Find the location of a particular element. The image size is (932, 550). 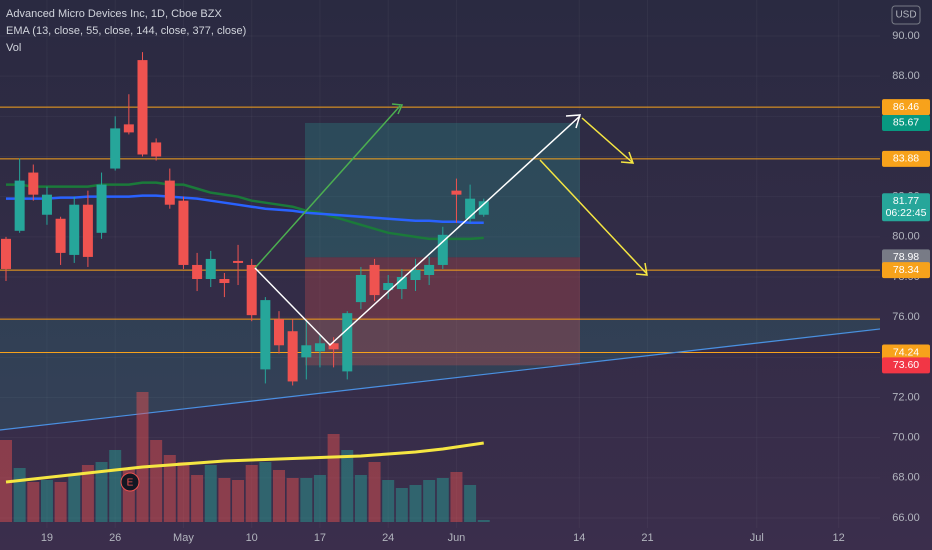

x-tick-label: 21 is located at coordinates (647, 538).